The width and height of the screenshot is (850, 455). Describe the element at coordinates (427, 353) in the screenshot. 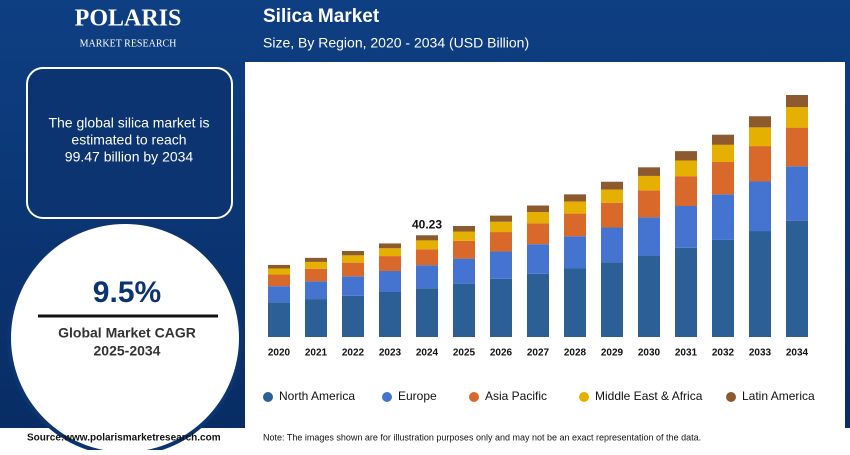

I see `x-tick-label: 2024` at that location.